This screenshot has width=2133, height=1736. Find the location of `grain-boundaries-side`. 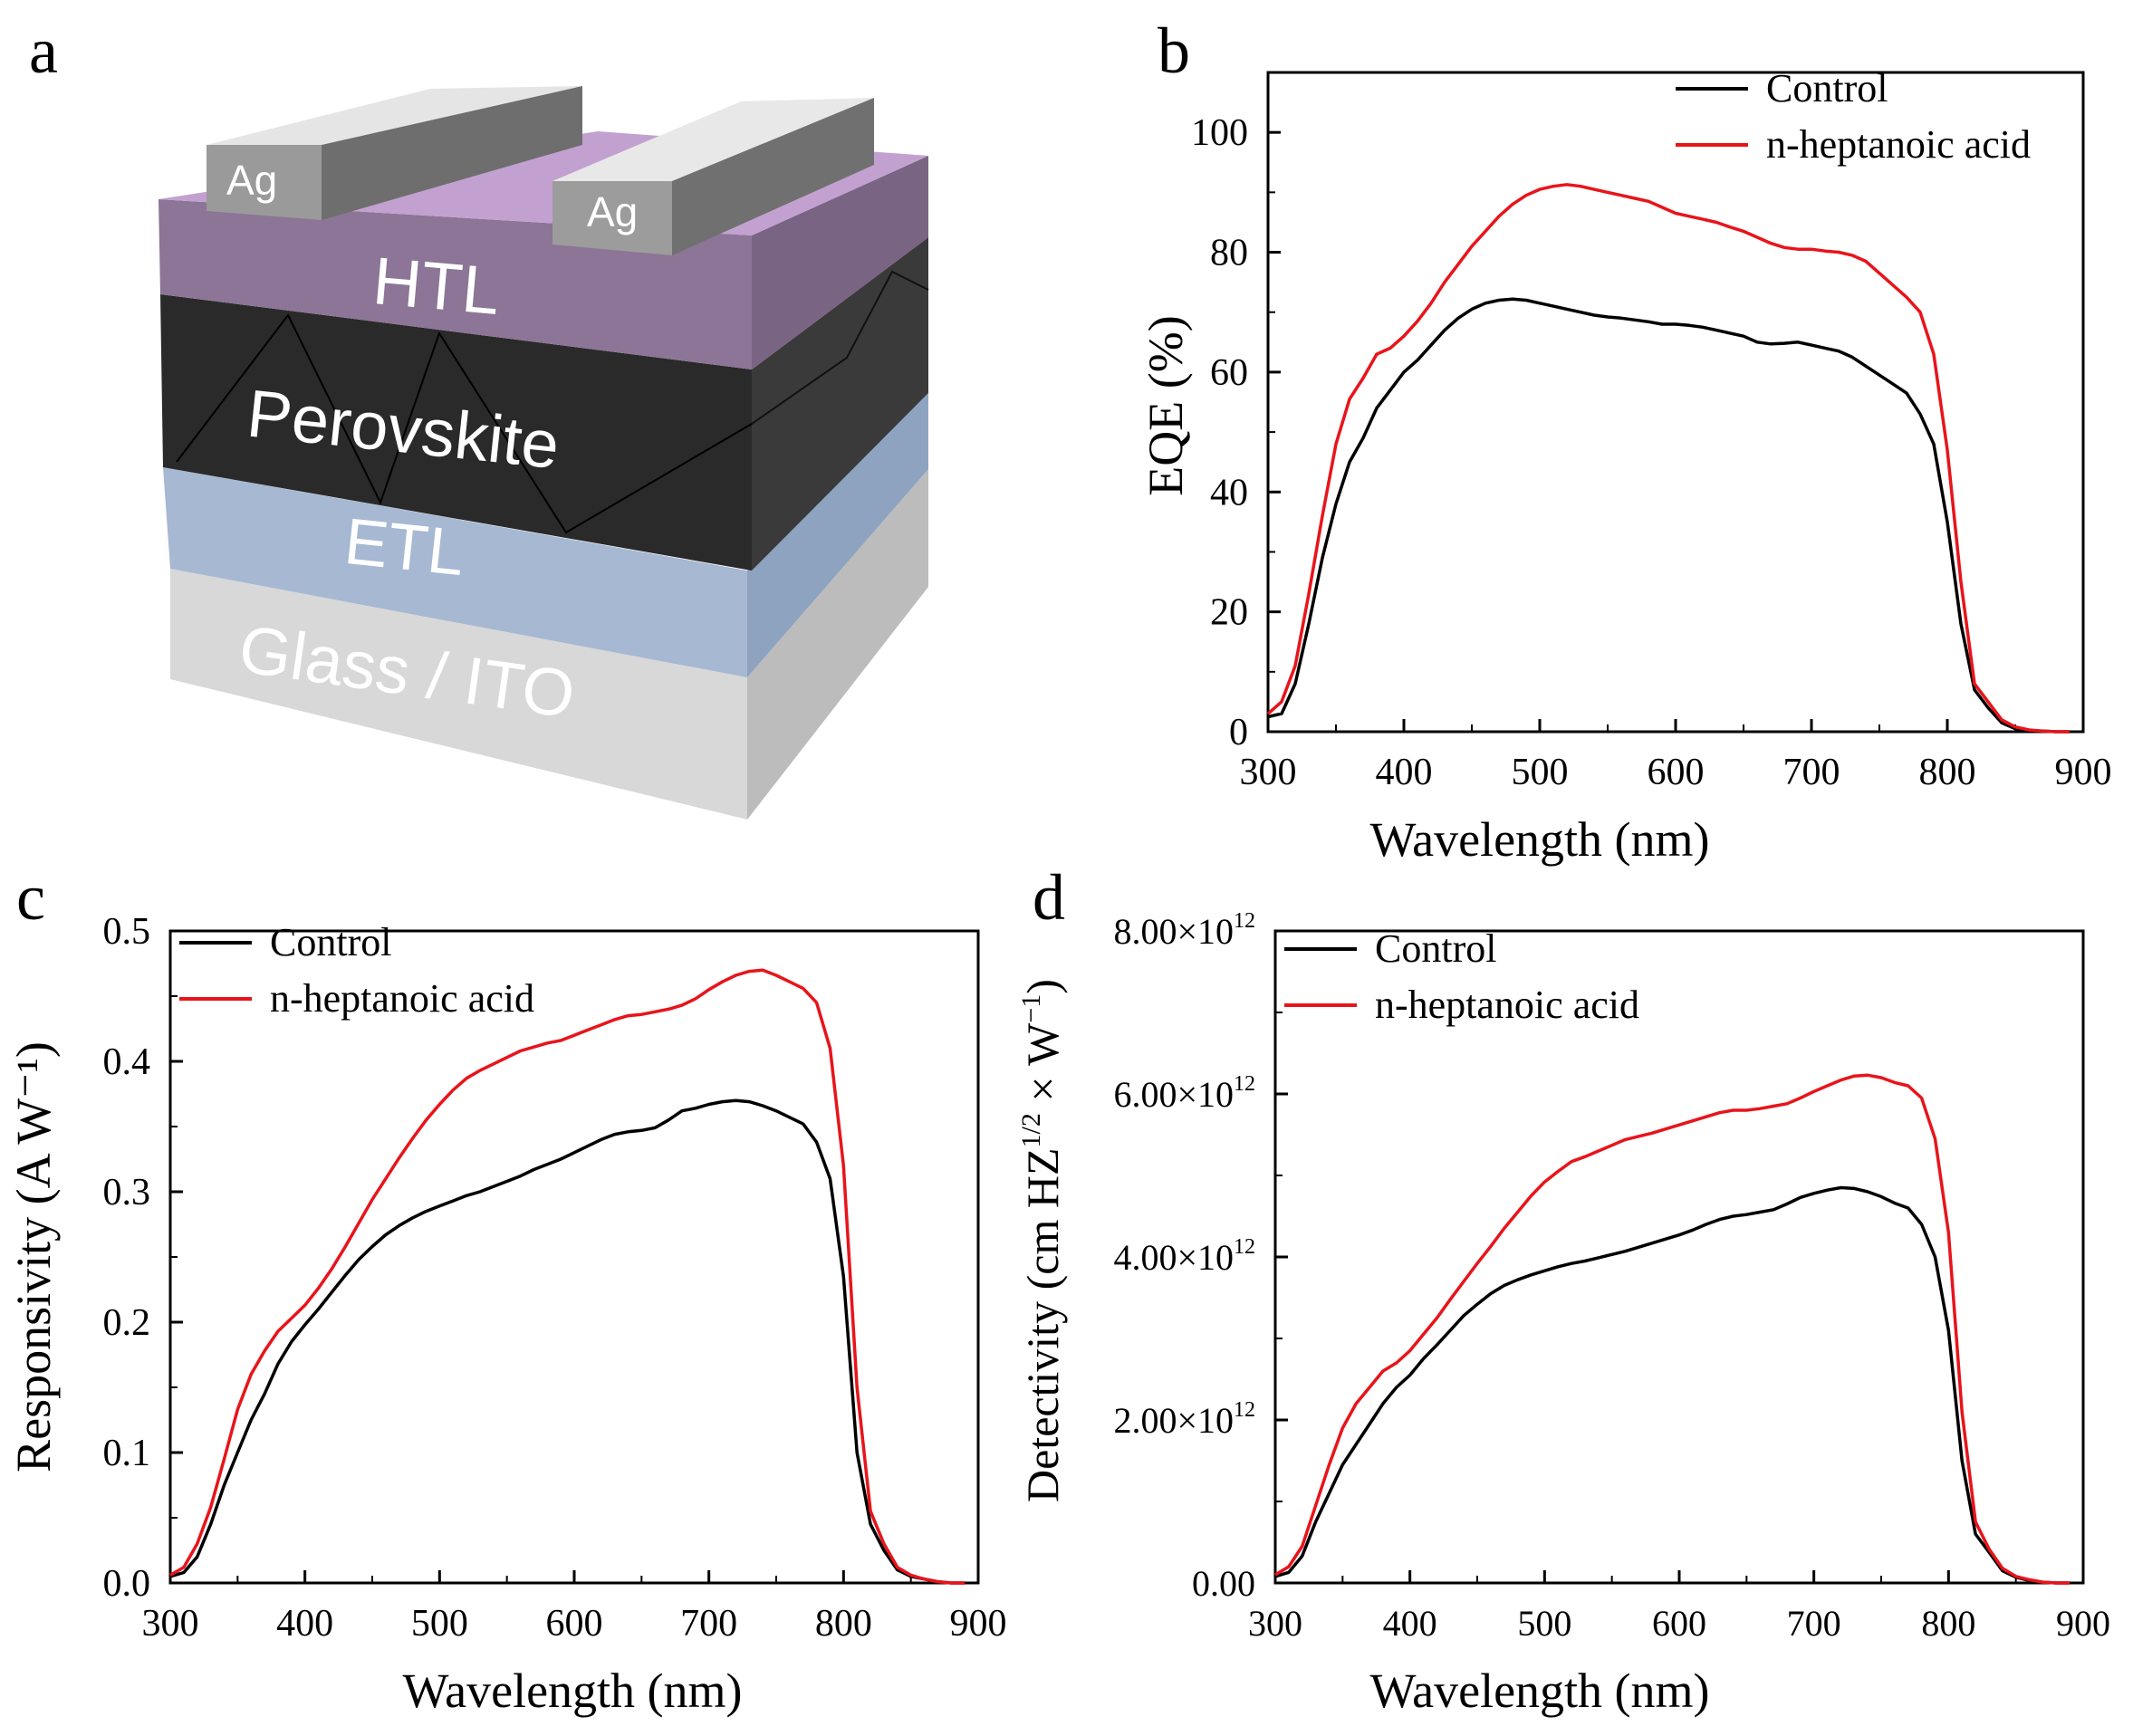

grain-boundaries-side is located at coordinates (840, 347).